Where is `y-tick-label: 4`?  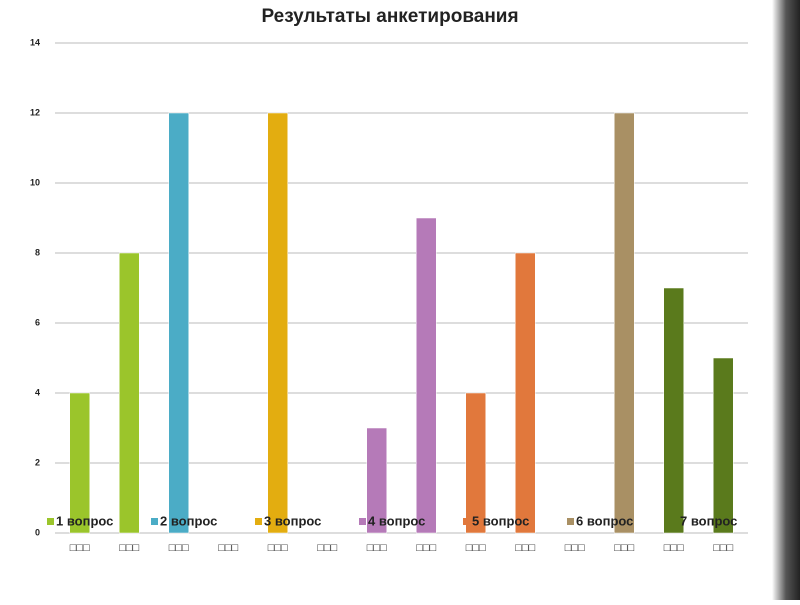 y-tick-label: 4 is located at coordinates (37, 392).